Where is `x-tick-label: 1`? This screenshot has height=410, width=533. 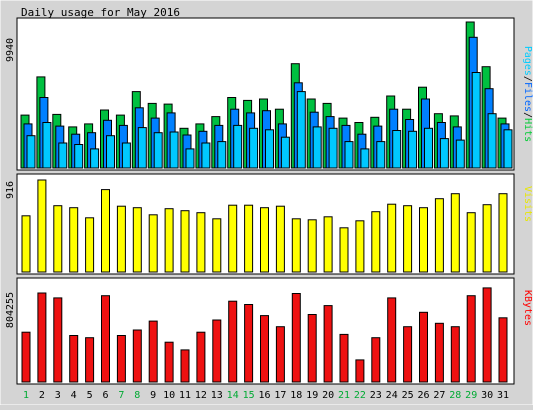 x-tick-label: 1 is located at coordinates (26, 395).